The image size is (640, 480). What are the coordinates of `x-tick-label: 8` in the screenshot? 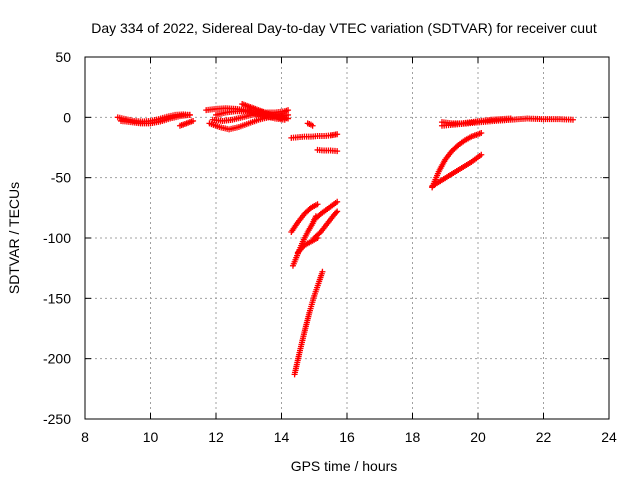 It's located at (85, 437).